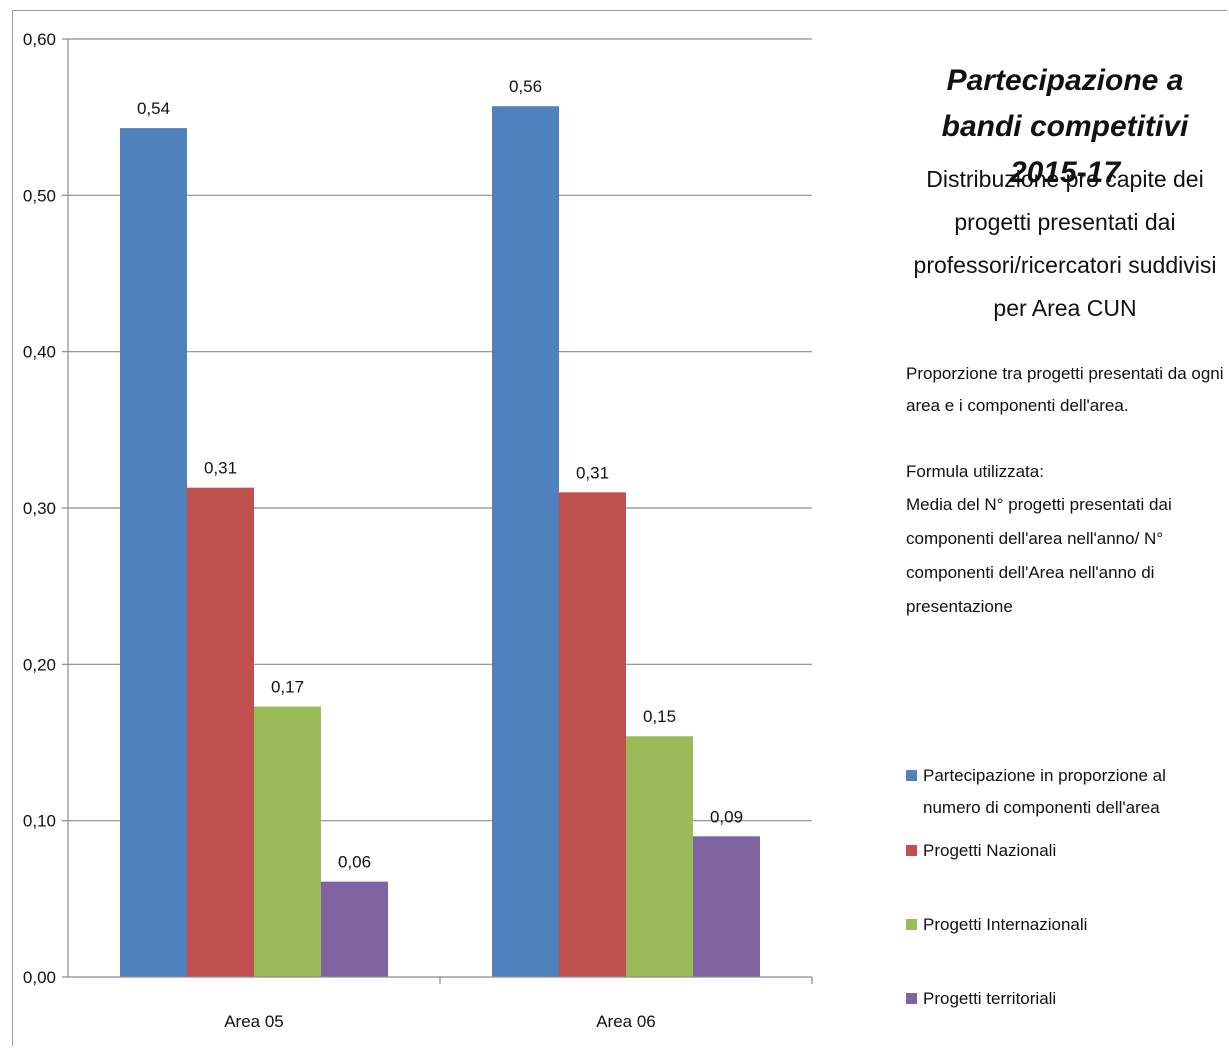 This screenshot has height=1048, width=1229. I want to click on data-label: 0,15, so click(659, 716).